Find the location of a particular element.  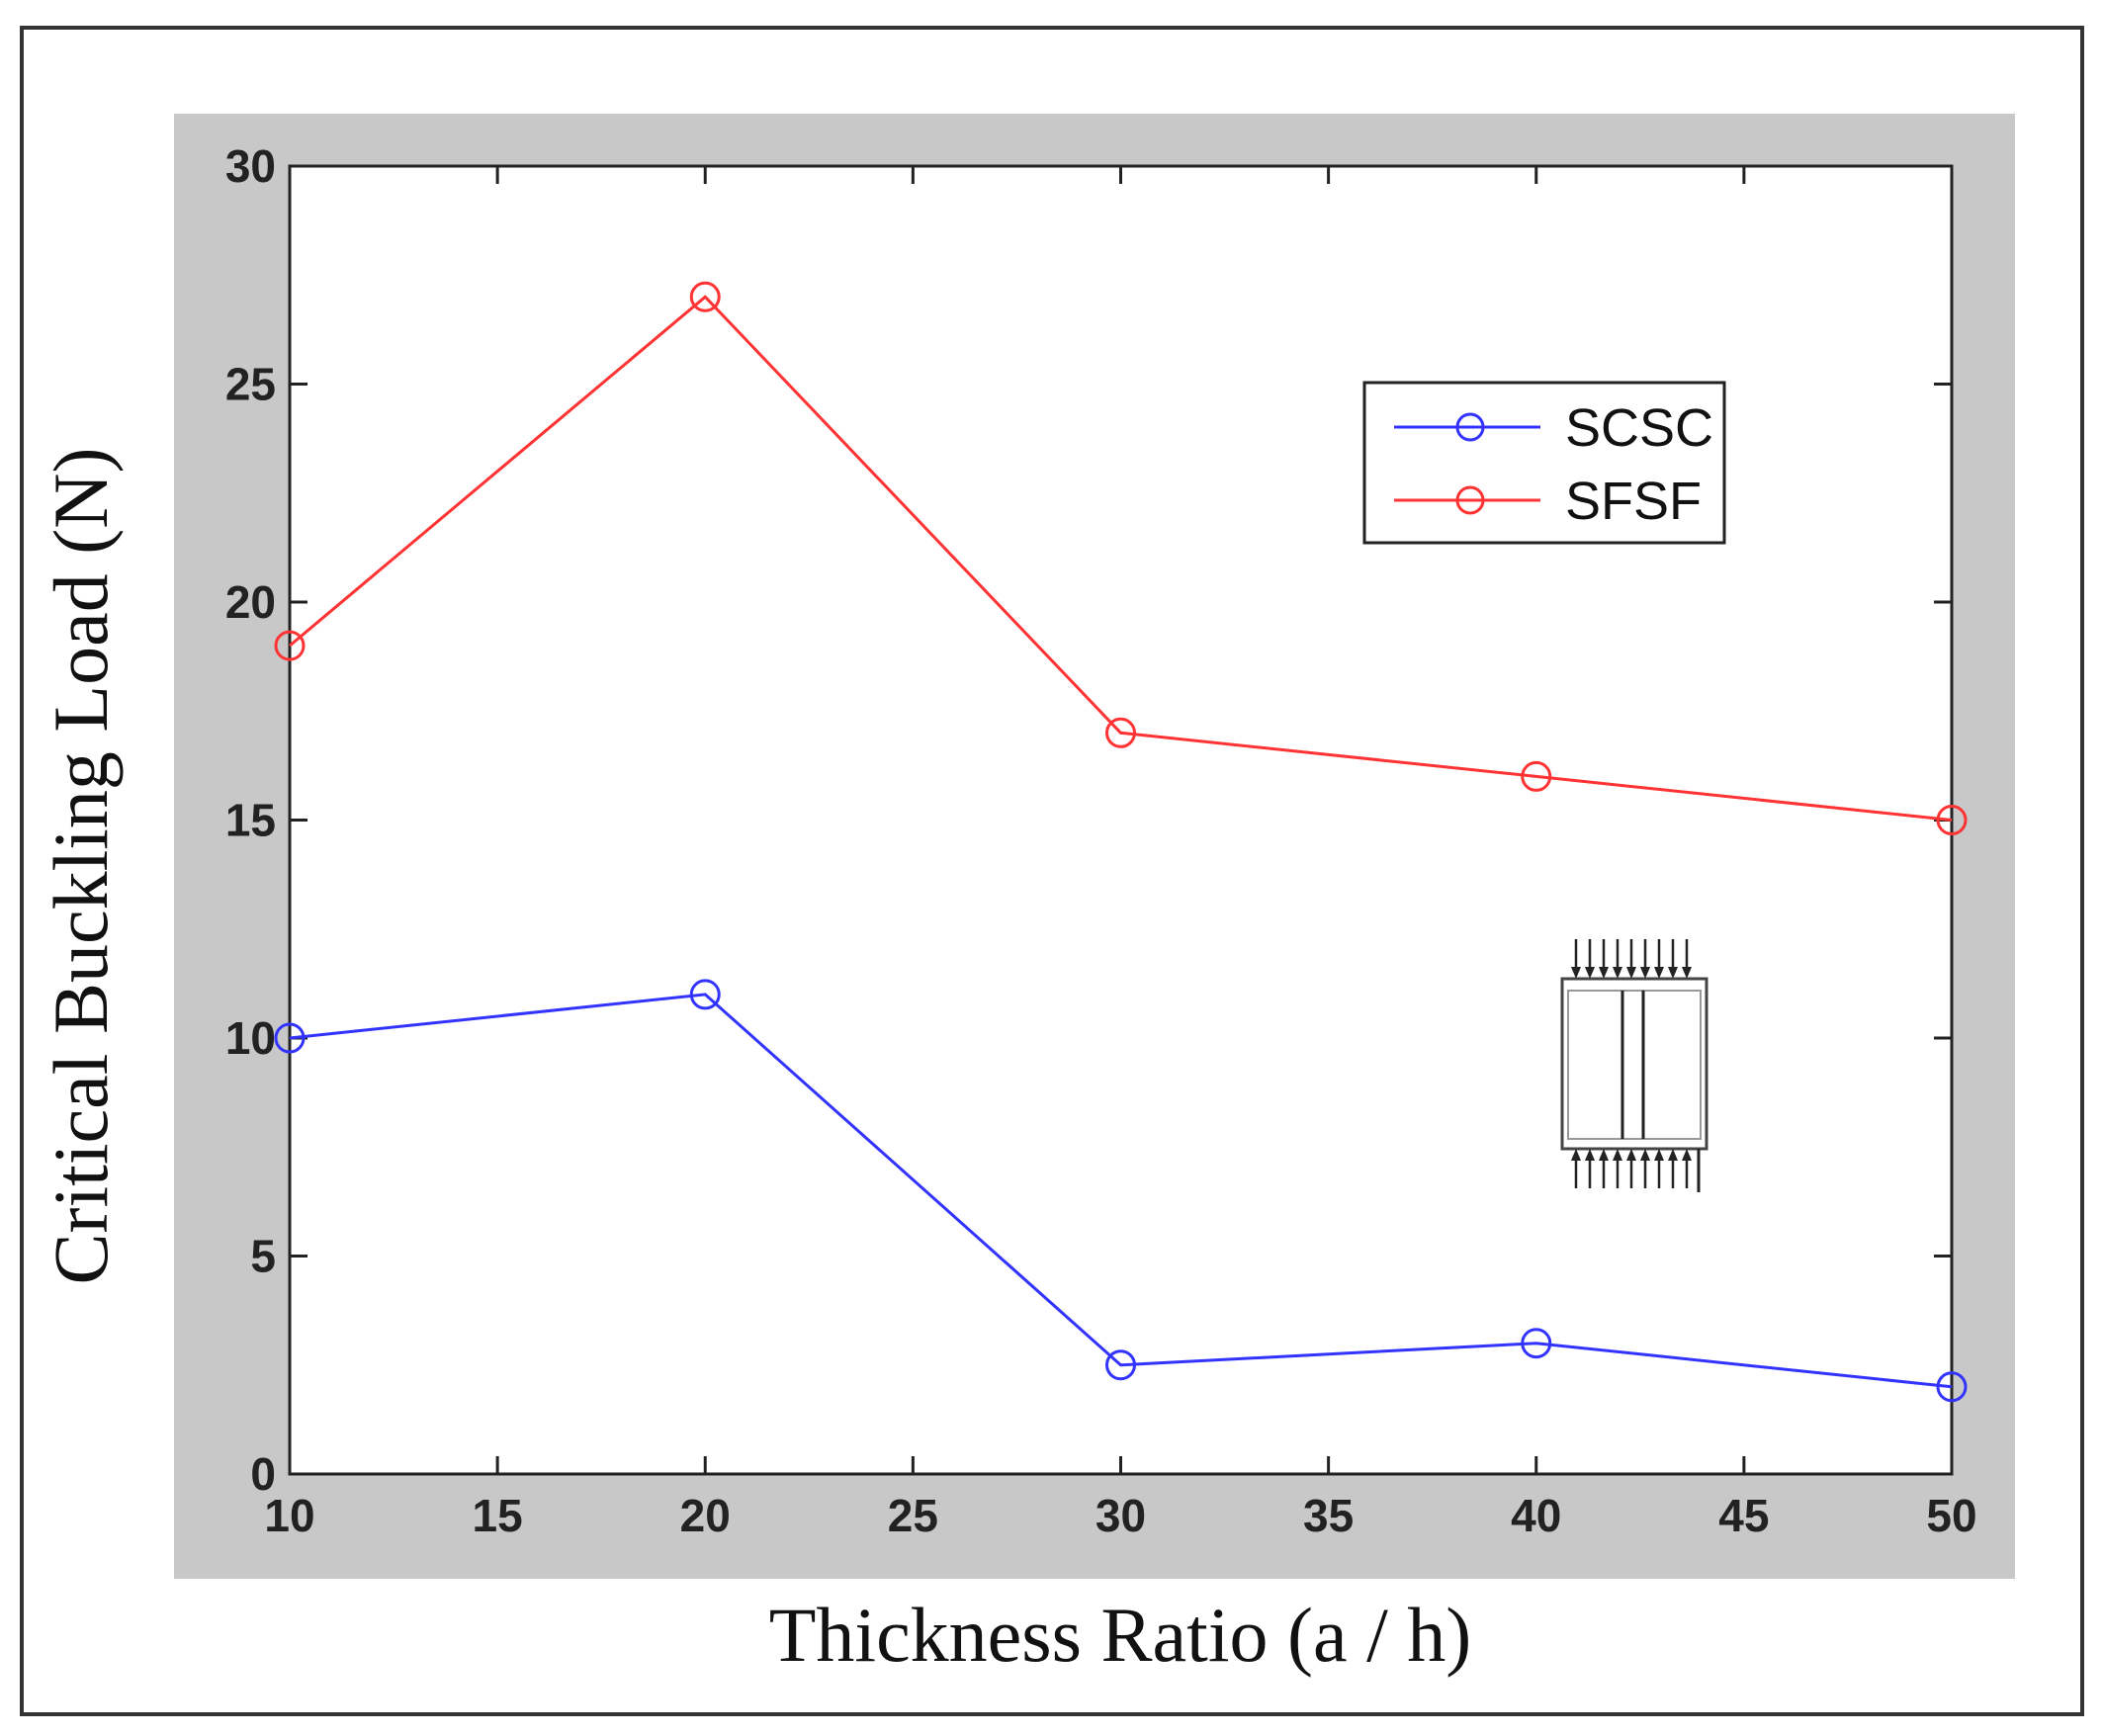

plate-compression-diagram-icon is located at coordinates (1634, 1065).